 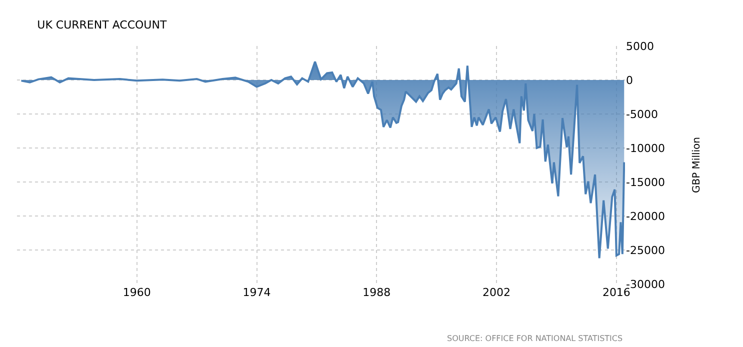 What do you see at coordinates (102, 25) in the screenshot?
I see `chart-title: UK CURRENT ACCOUNT` at bounding box center [102, 25].